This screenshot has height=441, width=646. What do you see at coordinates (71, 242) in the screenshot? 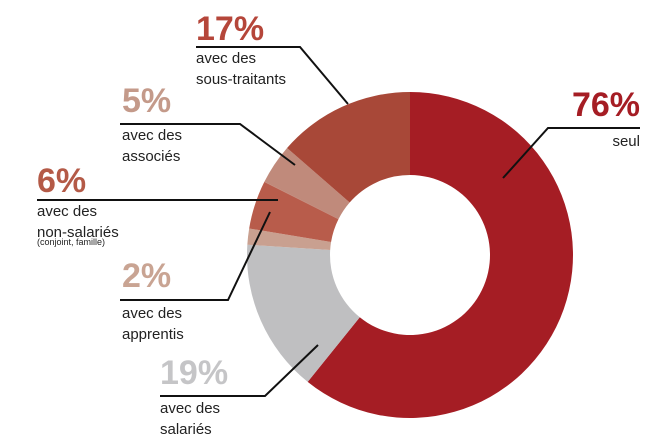
I see `category-note: (conjoint, famille)` at bounding box center [71, 242].